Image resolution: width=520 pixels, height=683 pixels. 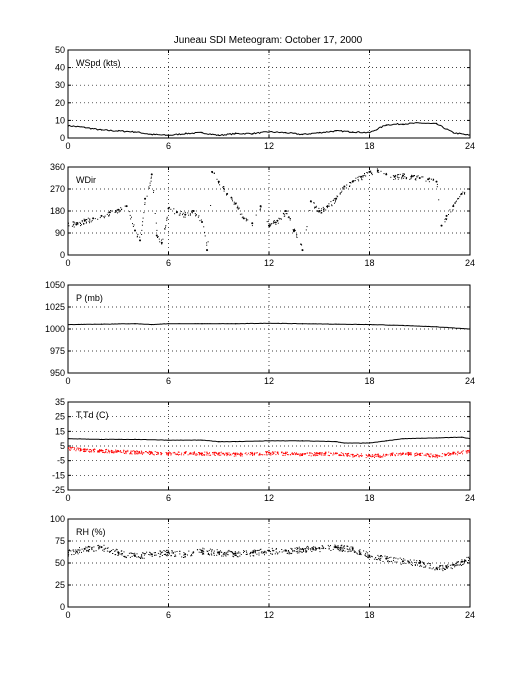 I want to click on y-tick-label: -25, so click(x=58, y=490).